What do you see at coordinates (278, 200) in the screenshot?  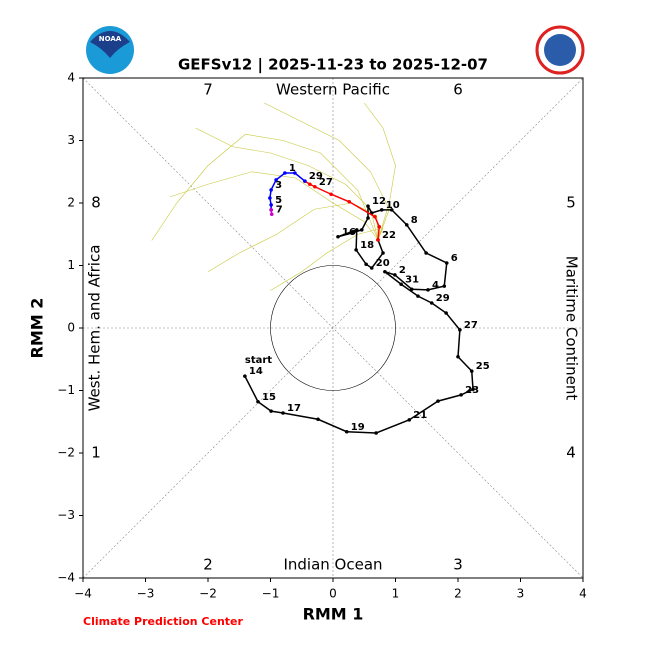 I see `point-label: 5` at bounding box center [278, 200].